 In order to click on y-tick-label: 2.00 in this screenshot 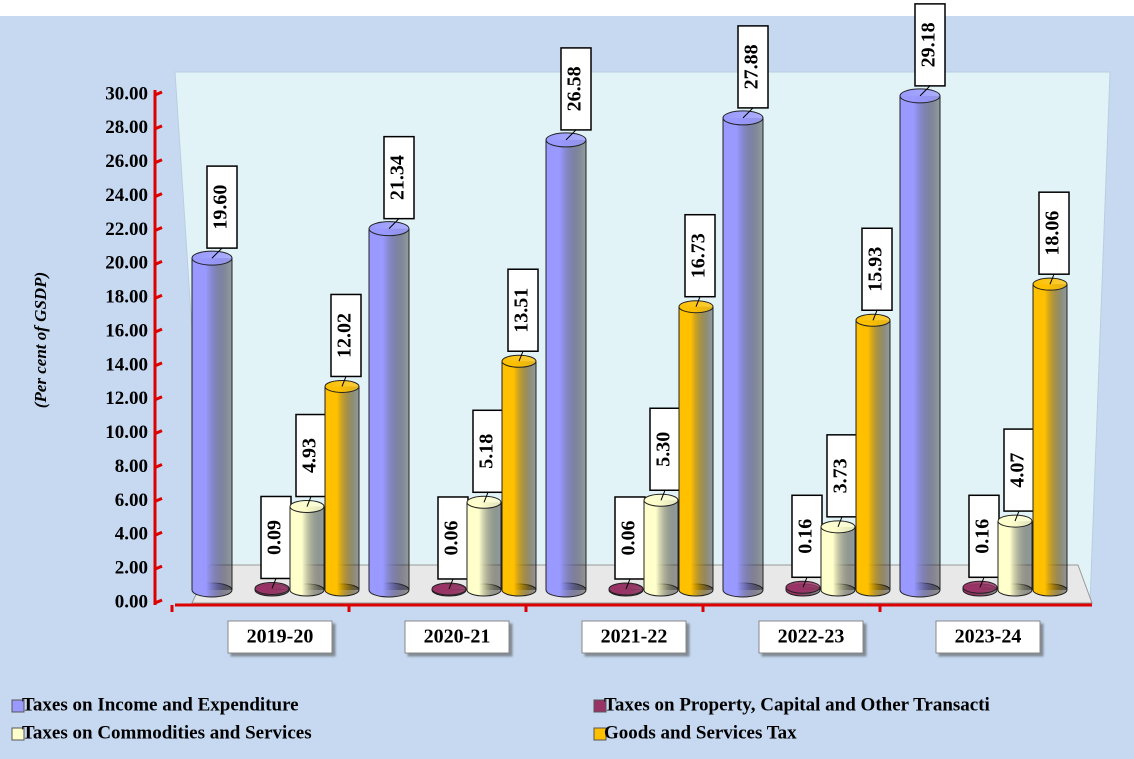, I will do `click(131, 567)`.